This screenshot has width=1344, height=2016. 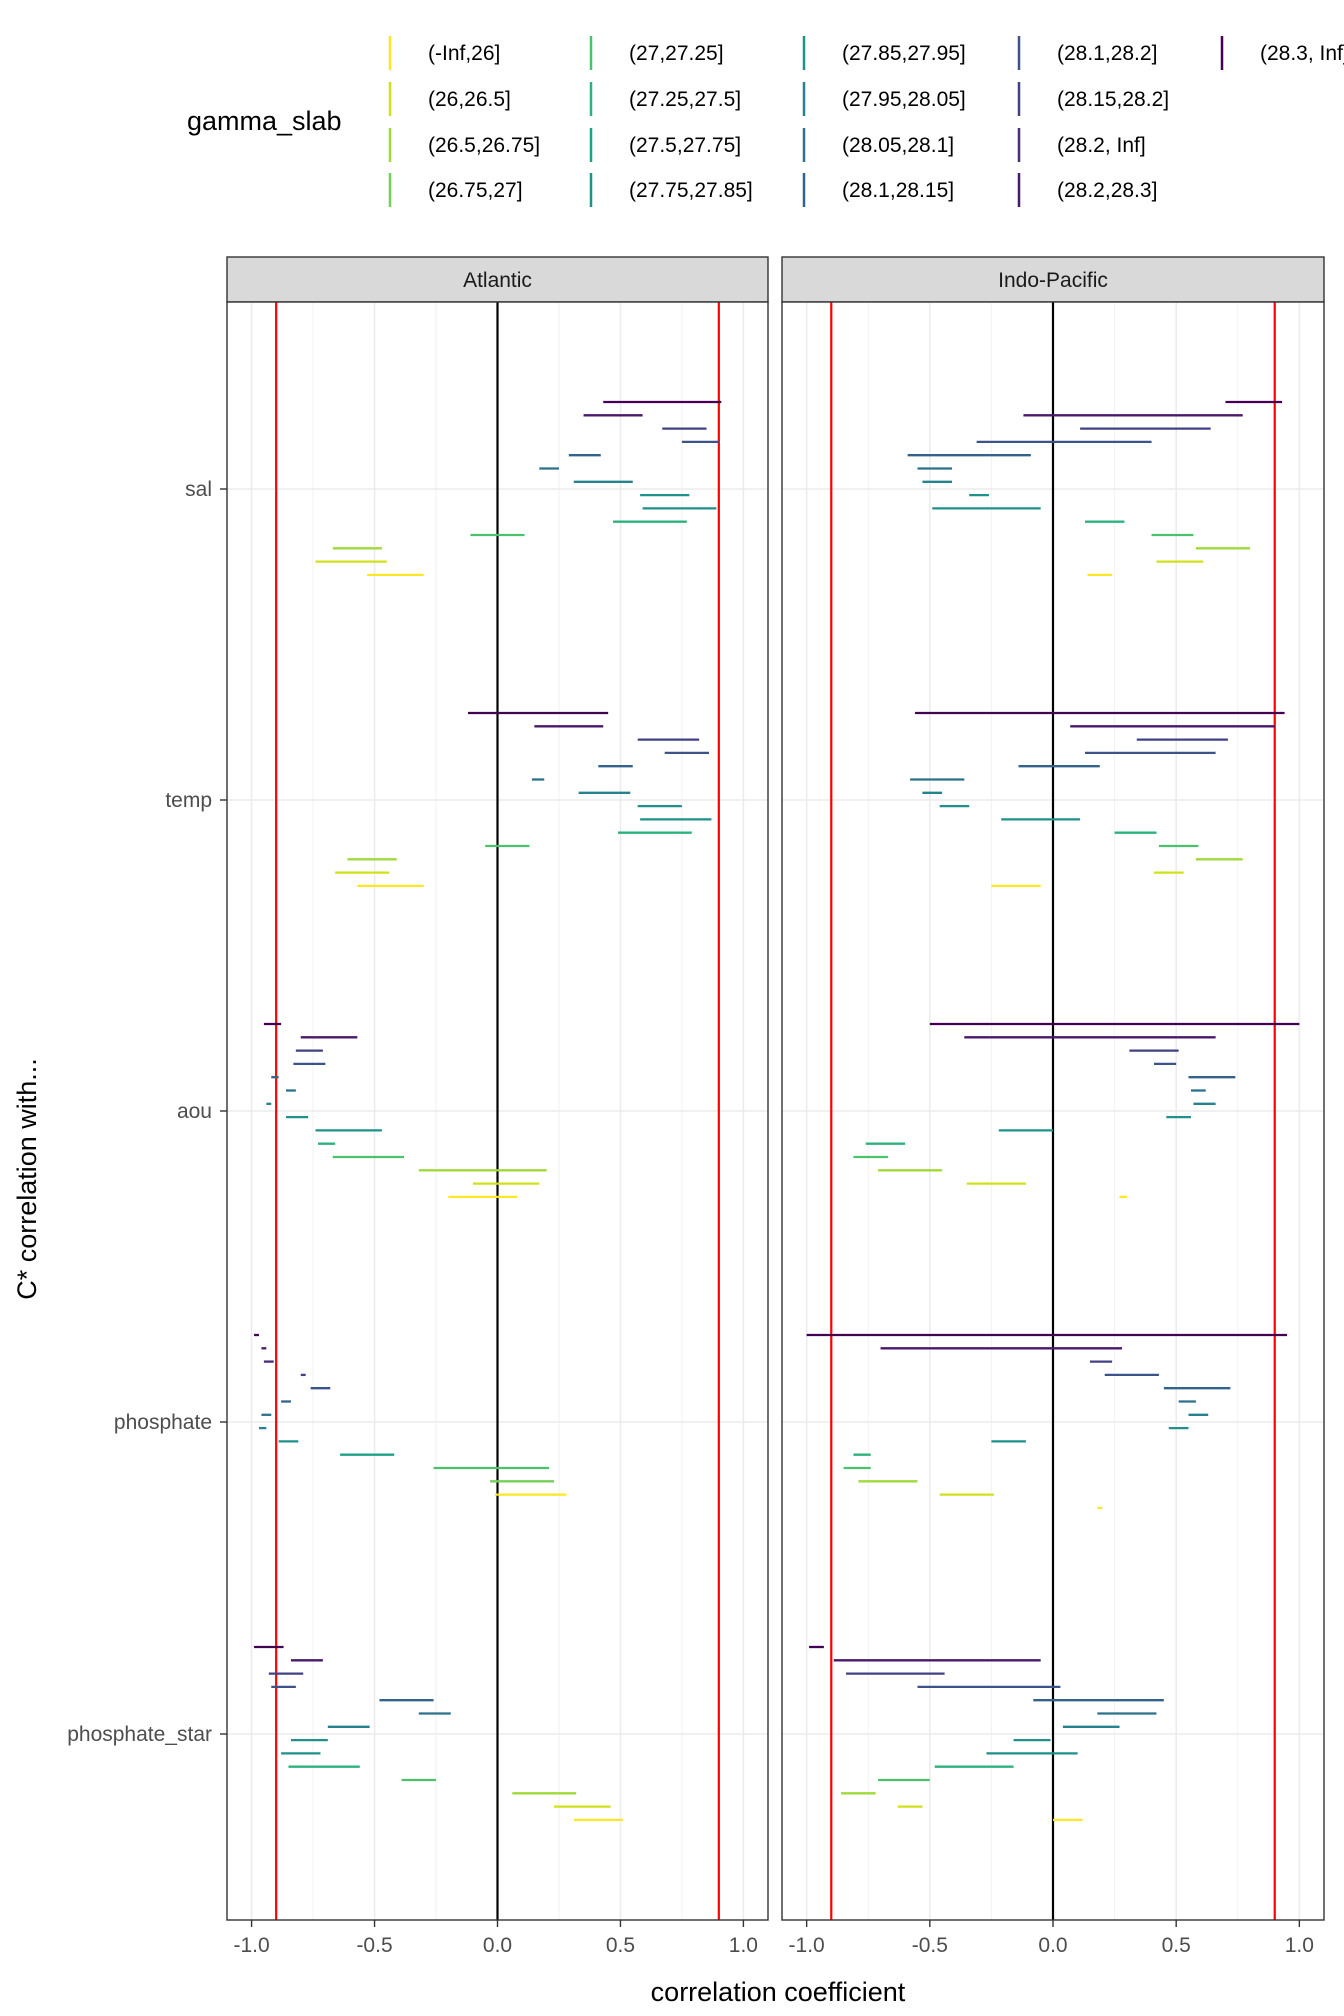 I want to click on legend-item: (28.15,28.2], so click(x=1093, y=99).